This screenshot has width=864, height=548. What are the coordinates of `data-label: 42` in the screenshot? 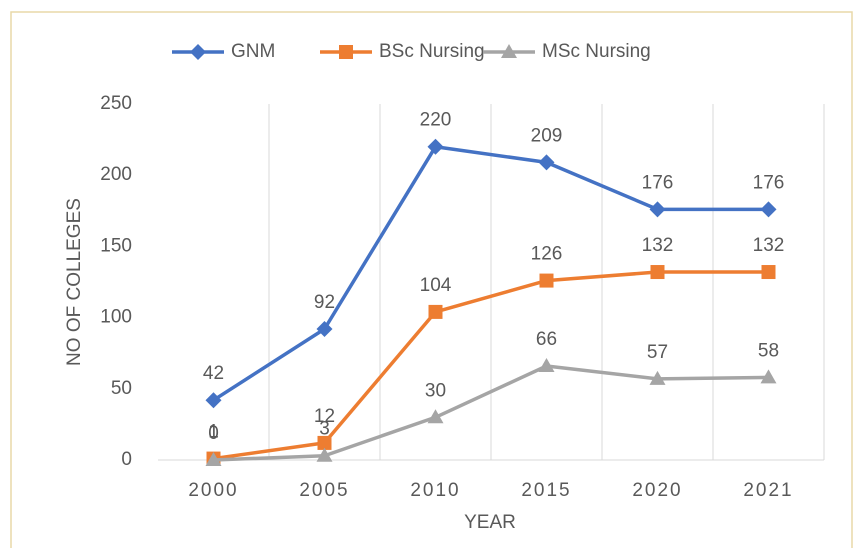 It's located at (213, 373).